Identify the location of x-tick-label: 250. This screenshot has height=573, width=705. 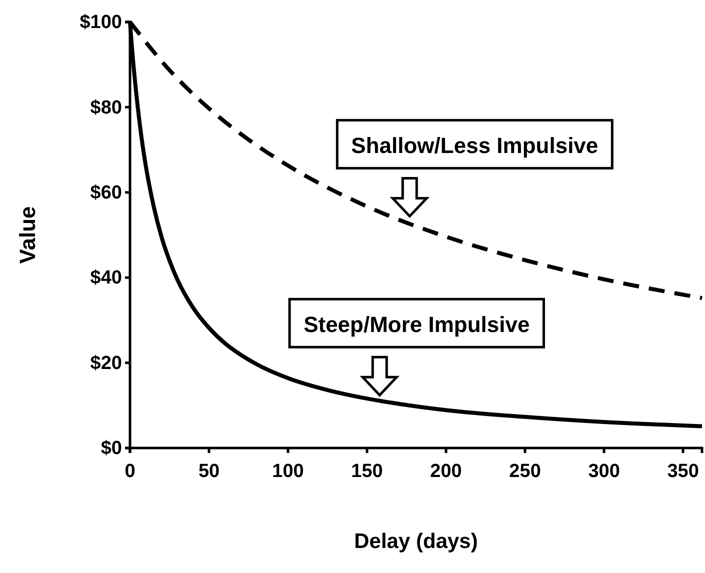
(525, 471).